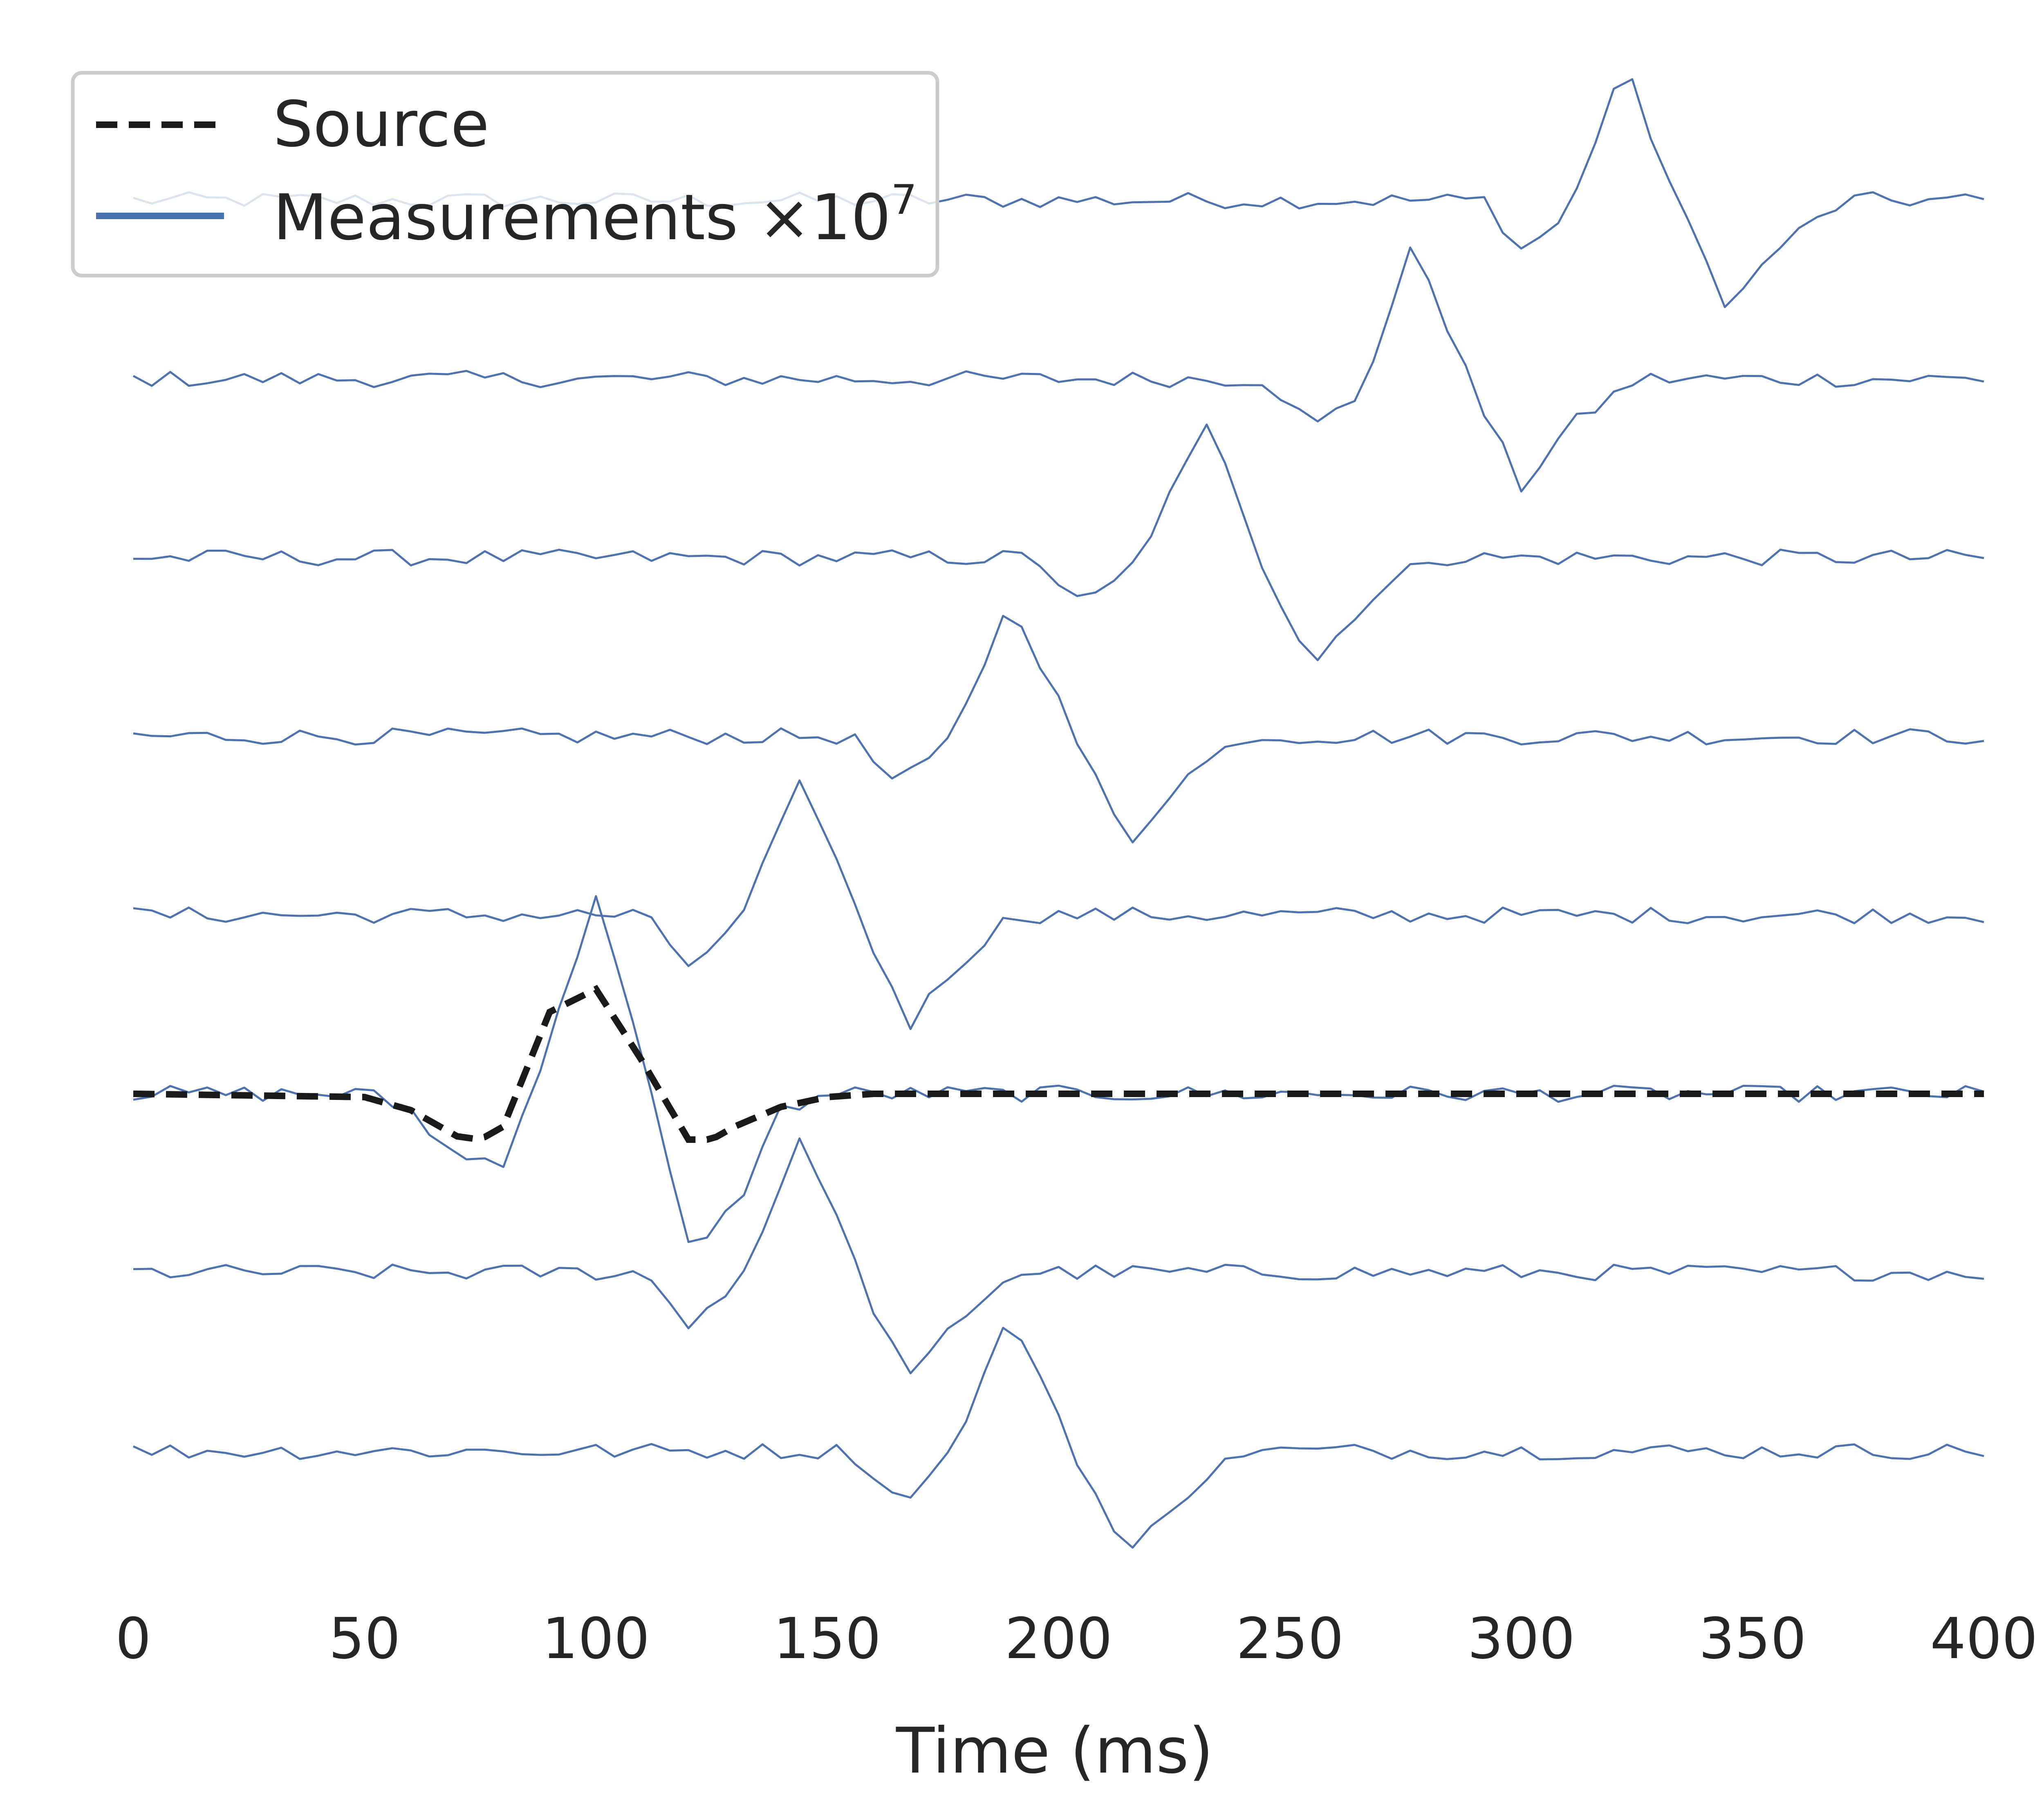  Describe the element at coordinates (365, 1639) in the screenshot. I see `x-tick-label: 50` at that location.